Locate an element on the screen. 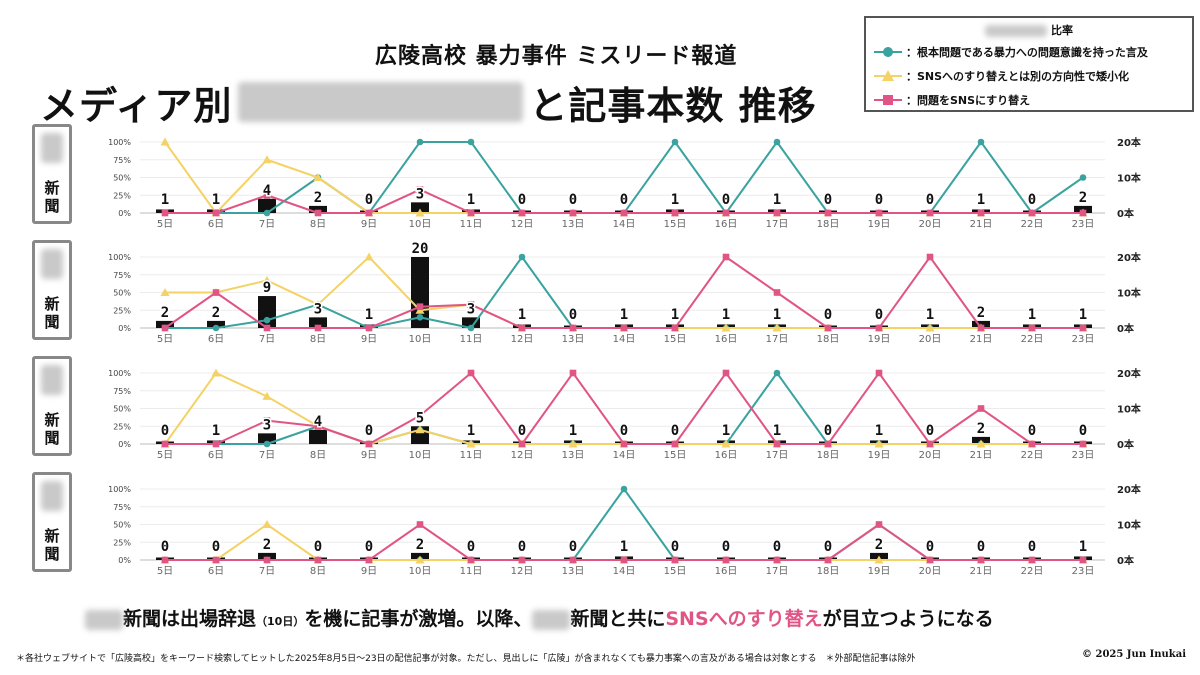 This screenshot has height=675, width=1200. x-tick-label: 16日 is located at coordinates (726, 224).